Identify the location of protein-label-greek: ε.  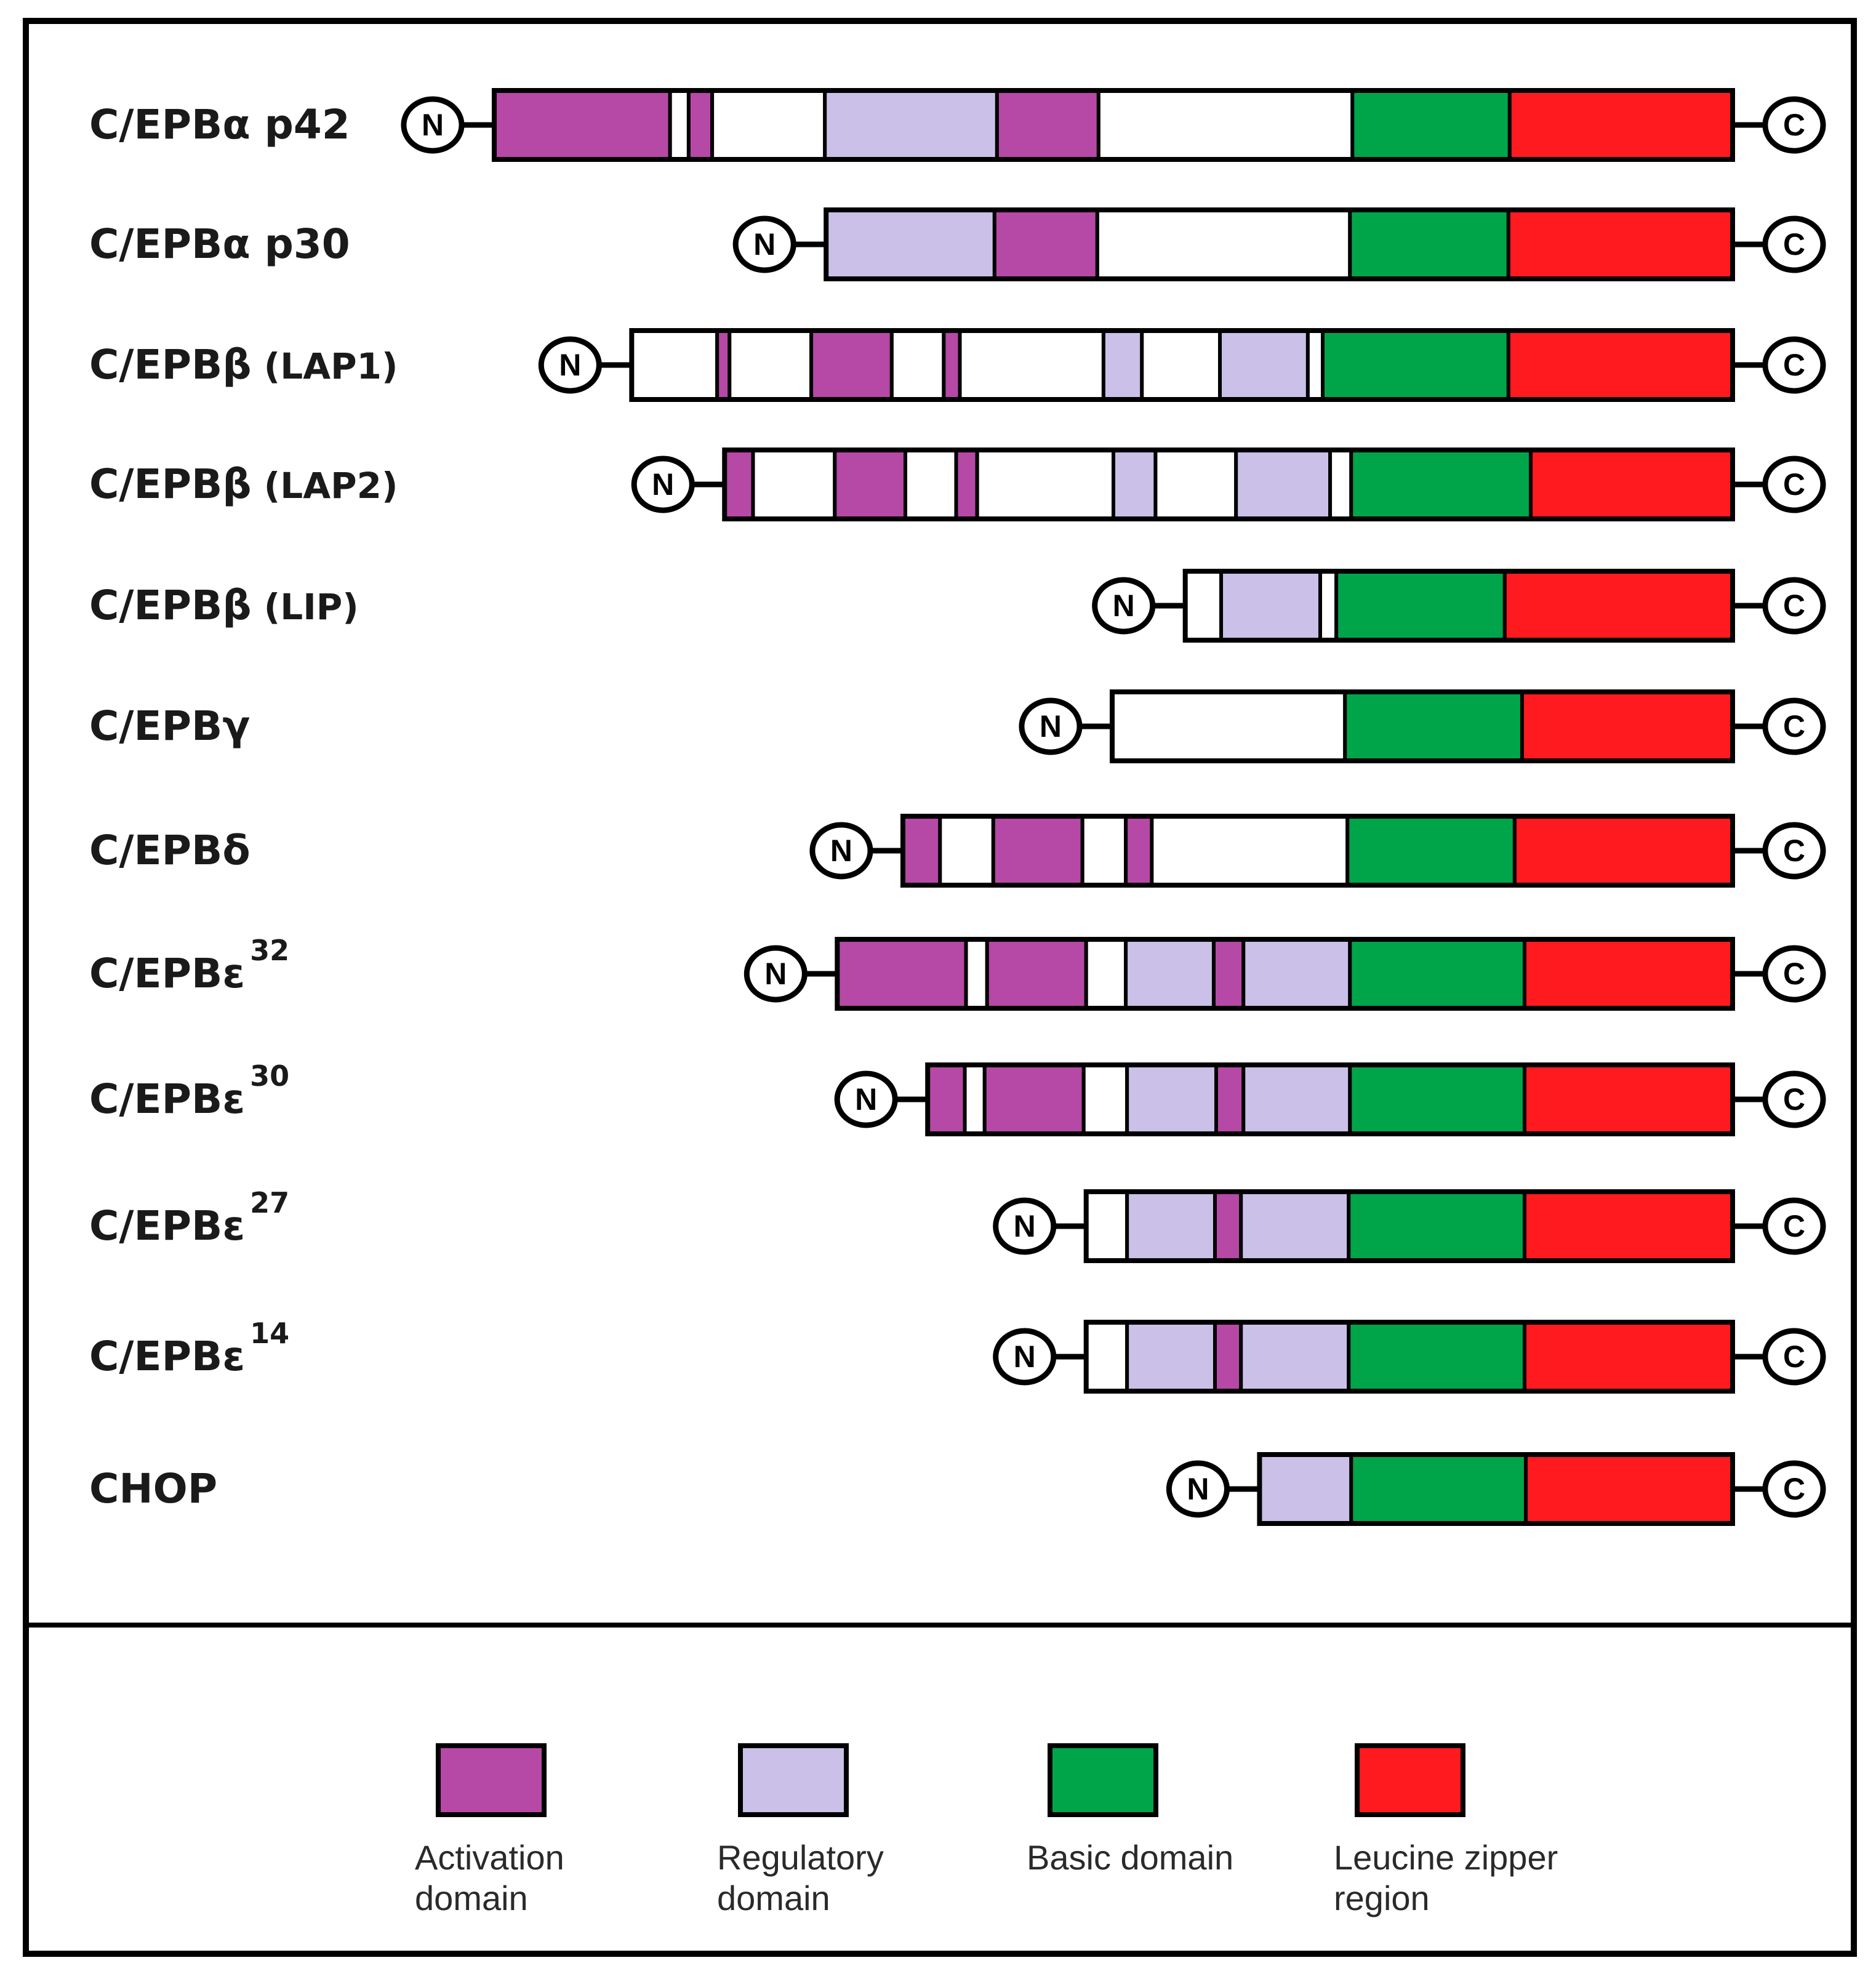
(234, 1226).